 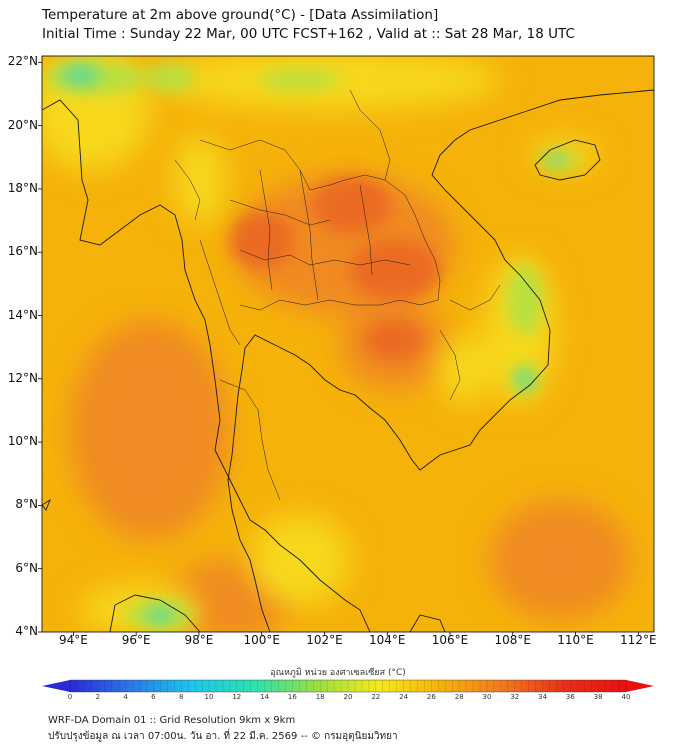 I want to click on longitude-label: 104°E, so click(x=387, y=640).